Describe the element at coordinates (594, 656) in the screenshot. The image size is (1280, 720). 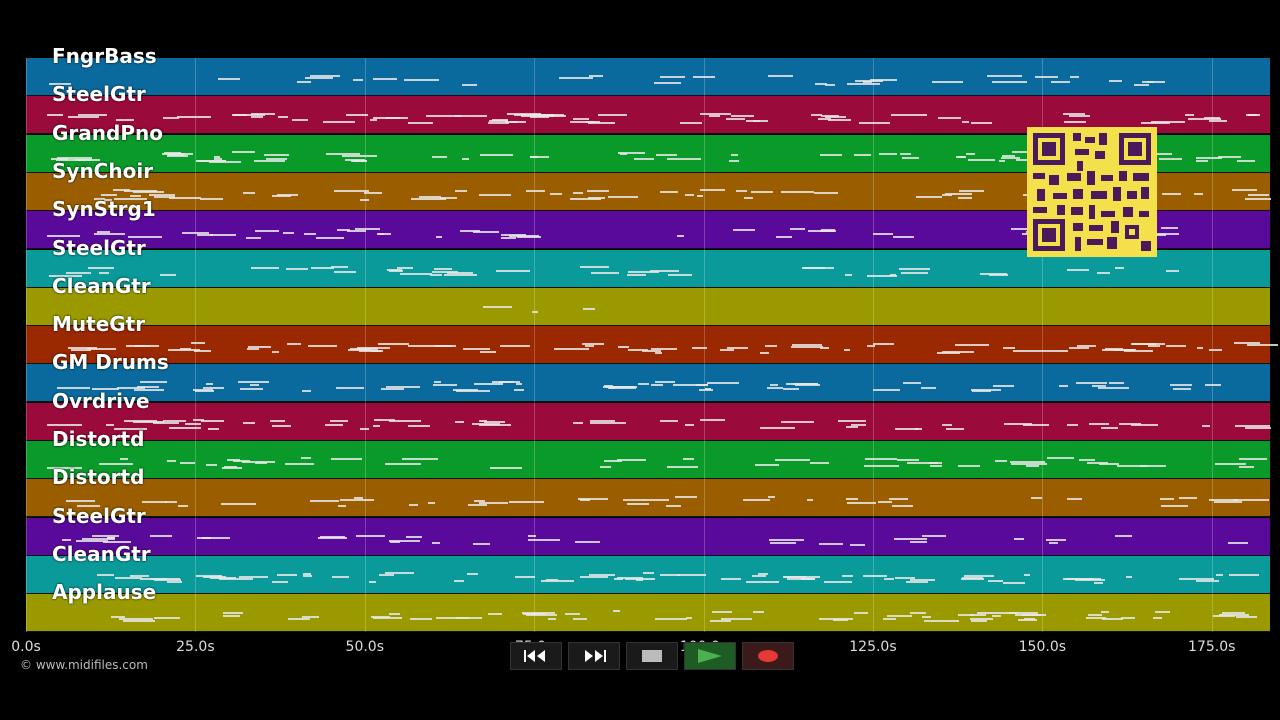
I see `fast-forward-button` at that location.